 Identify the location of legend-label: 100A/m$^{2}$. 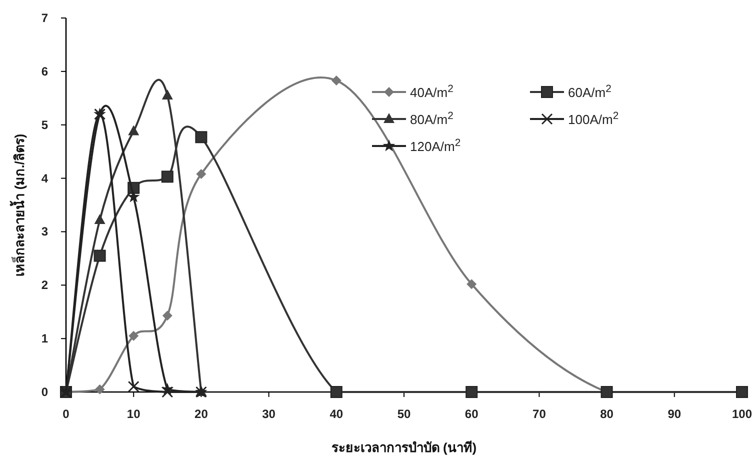
(593, 118).